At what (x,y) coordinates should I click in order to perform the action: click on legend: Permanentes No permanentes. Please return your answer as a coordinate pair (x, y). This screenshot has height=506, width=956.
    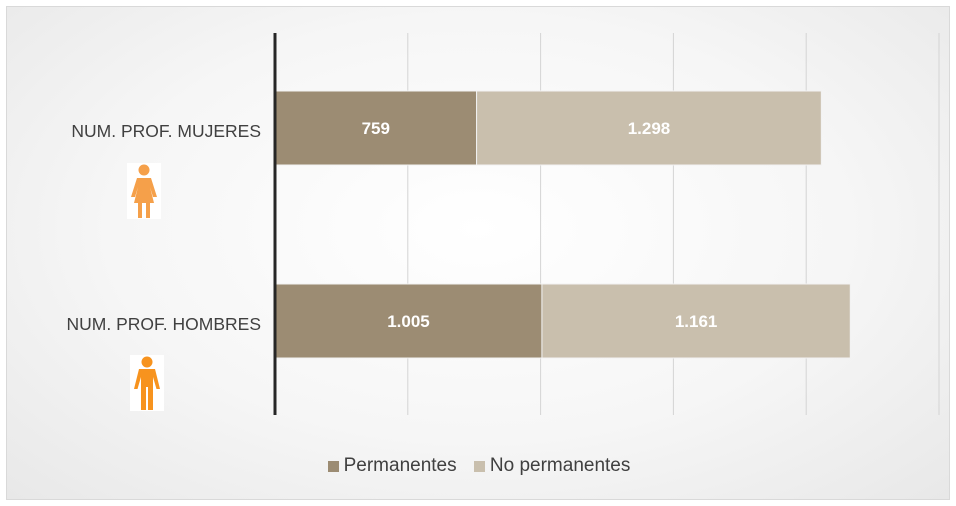
    Looking at the image, I should click on (479, 466).